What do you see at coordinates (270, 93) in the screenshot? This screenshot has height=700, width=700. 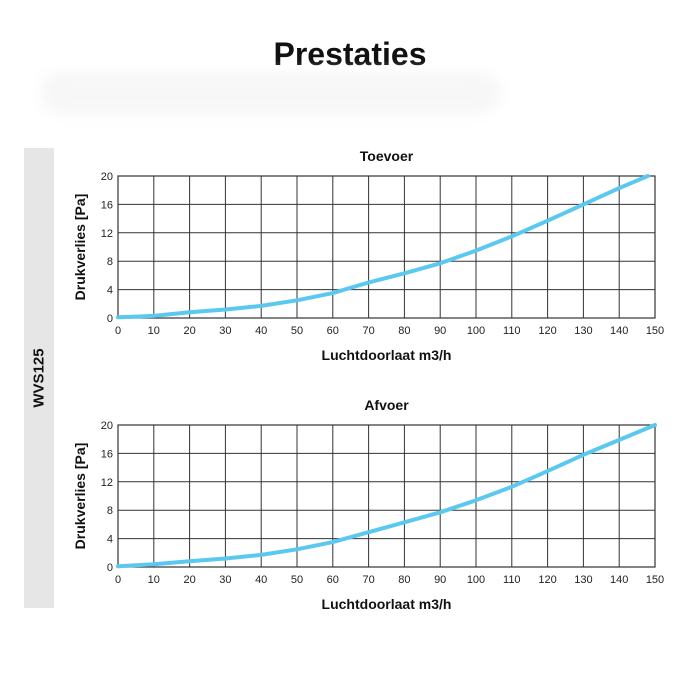 I see `blurred-subtitle` at bounding box center [270, 93].